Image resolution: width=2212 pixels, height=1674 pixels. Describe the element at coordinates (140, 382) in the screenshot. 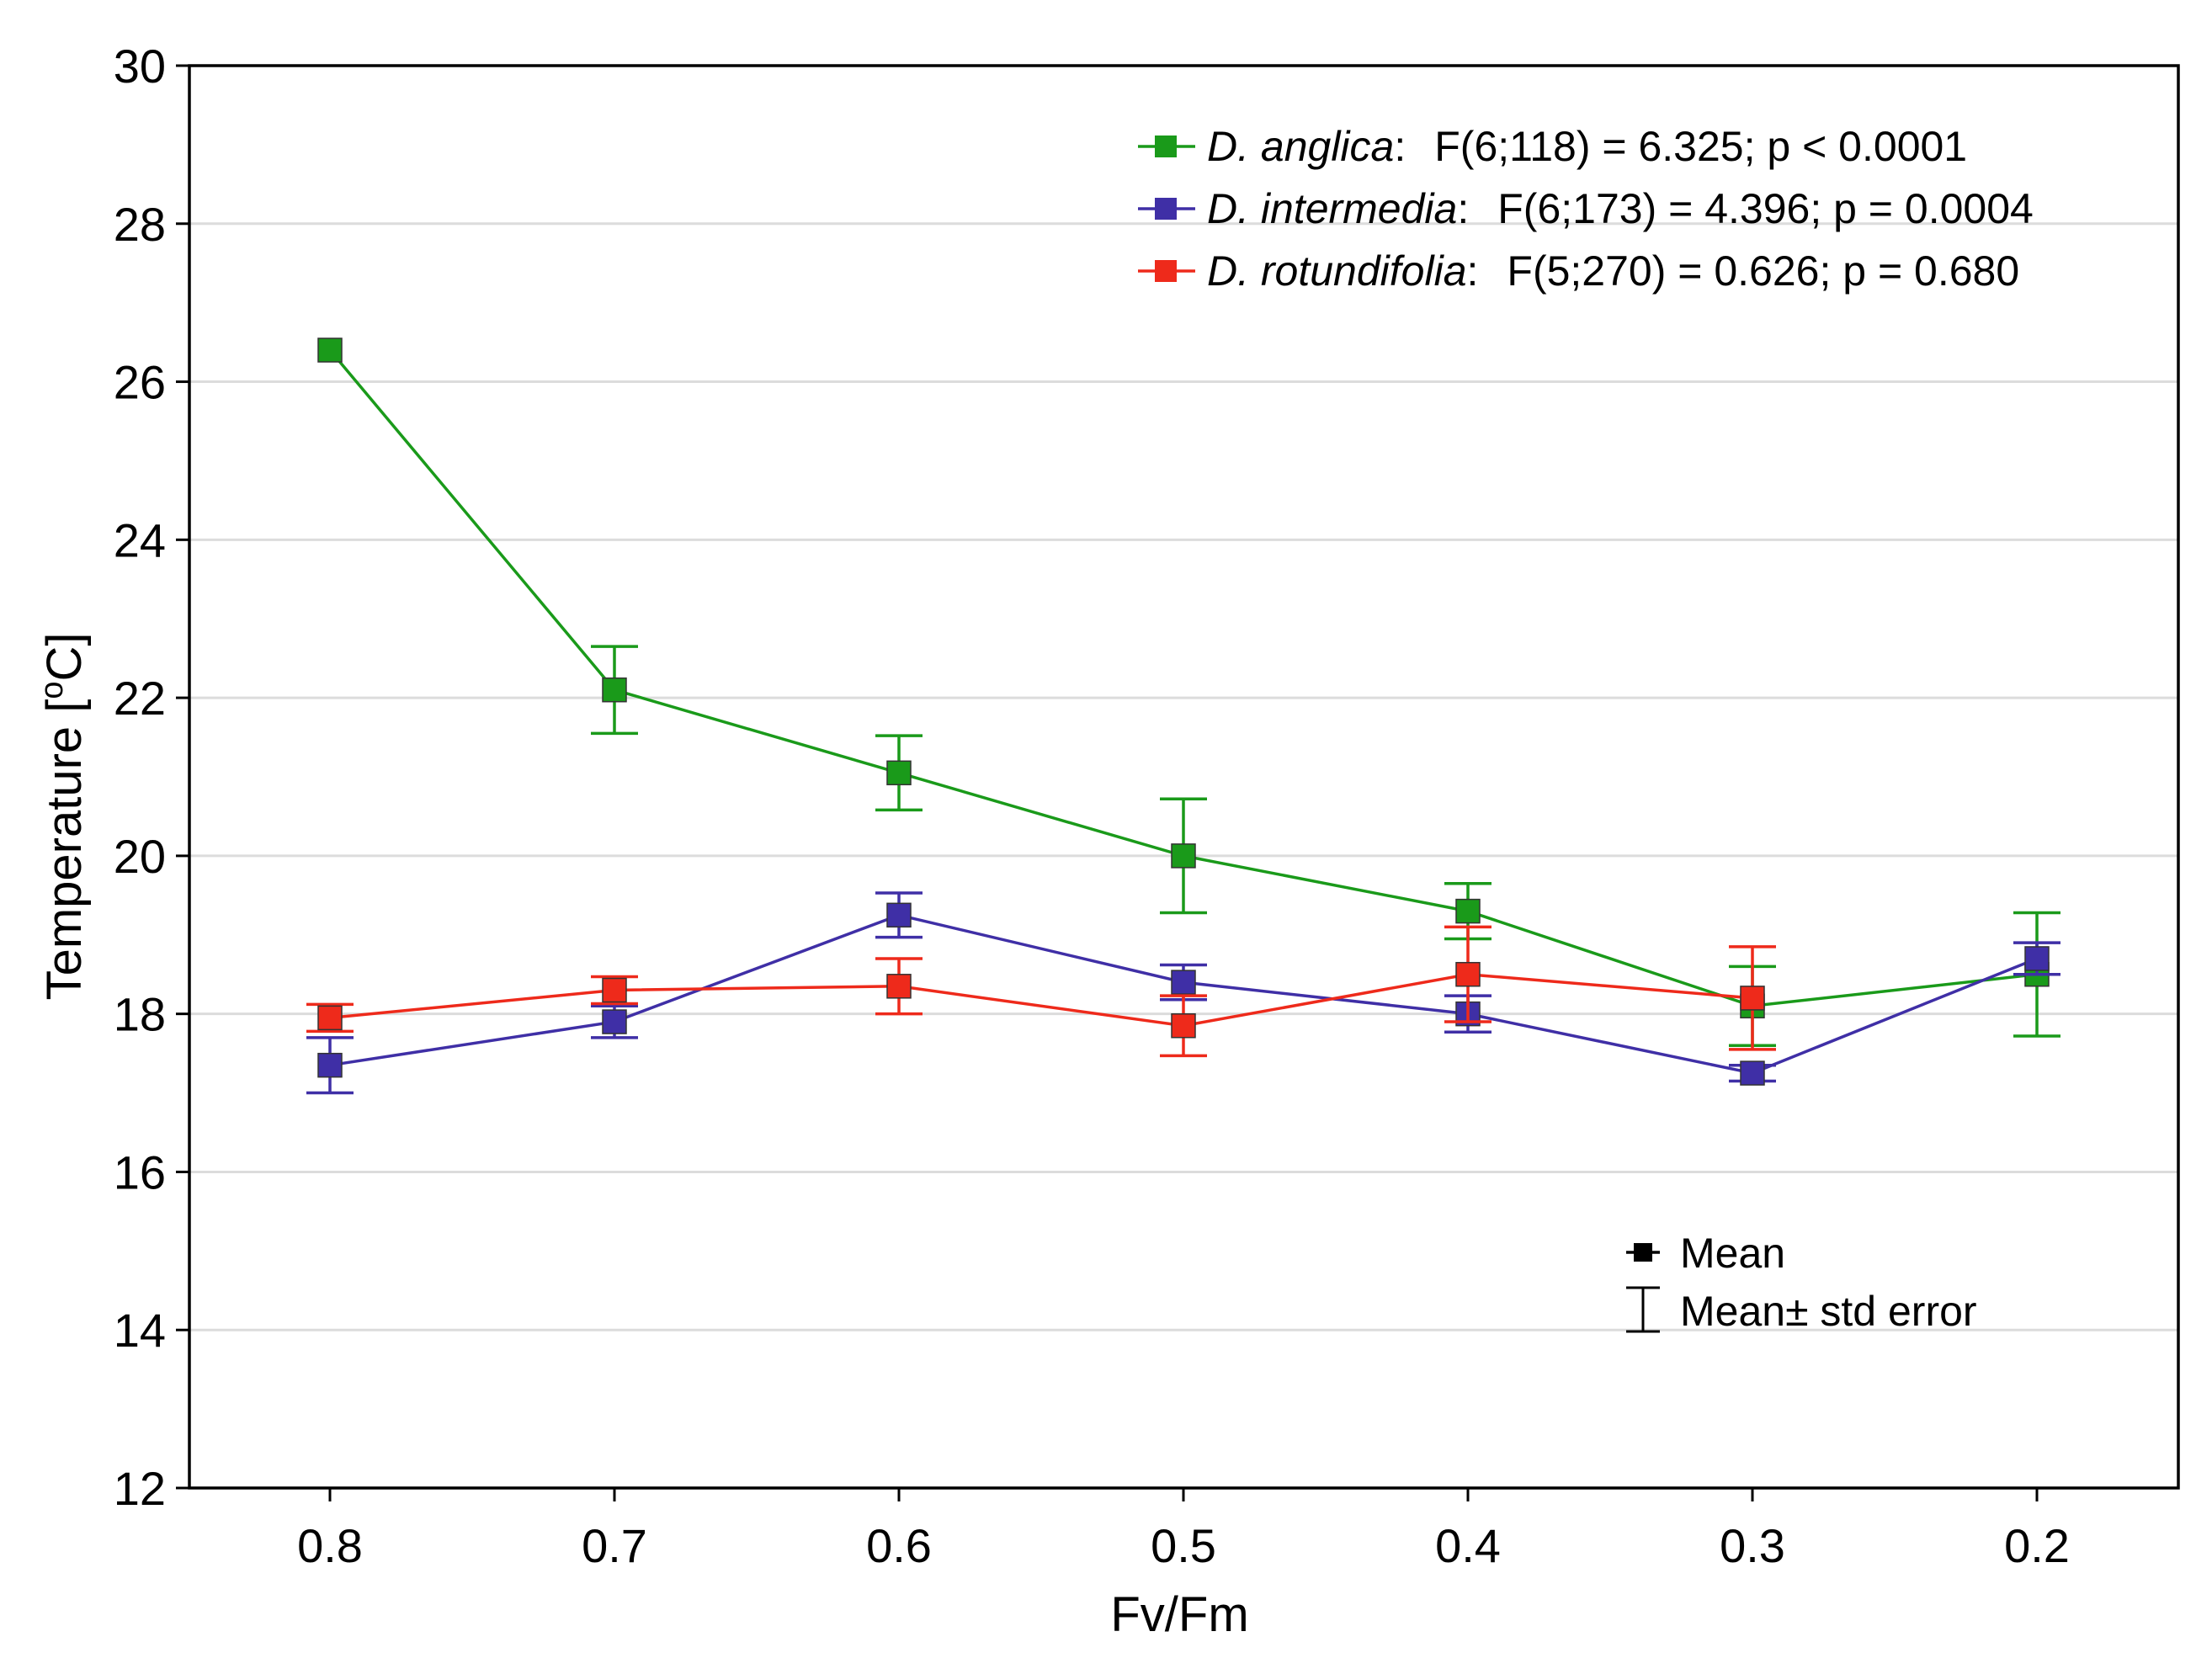

I see `y-tick-label: 26` at that location.